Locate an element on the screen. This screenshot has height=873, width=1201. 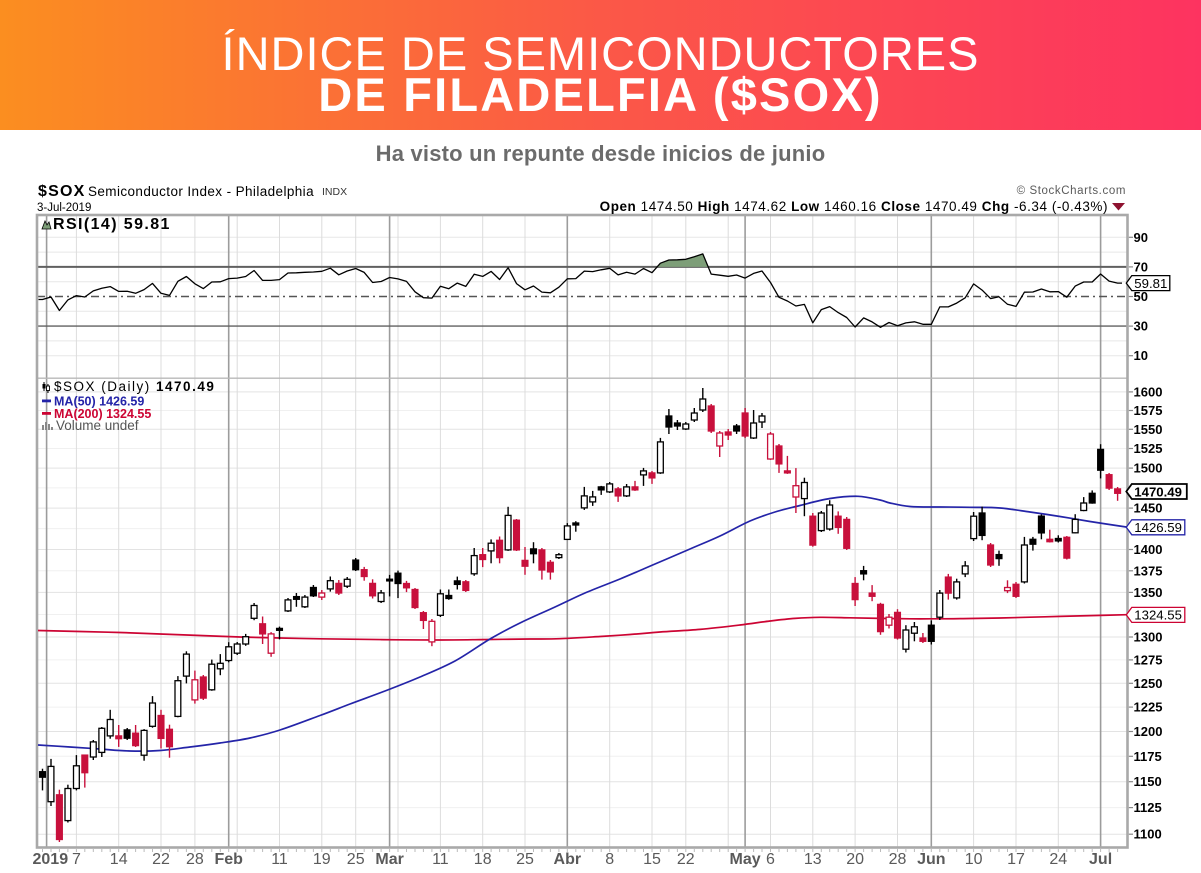
svg-text: 2019 is located at coordinates (51, 859).